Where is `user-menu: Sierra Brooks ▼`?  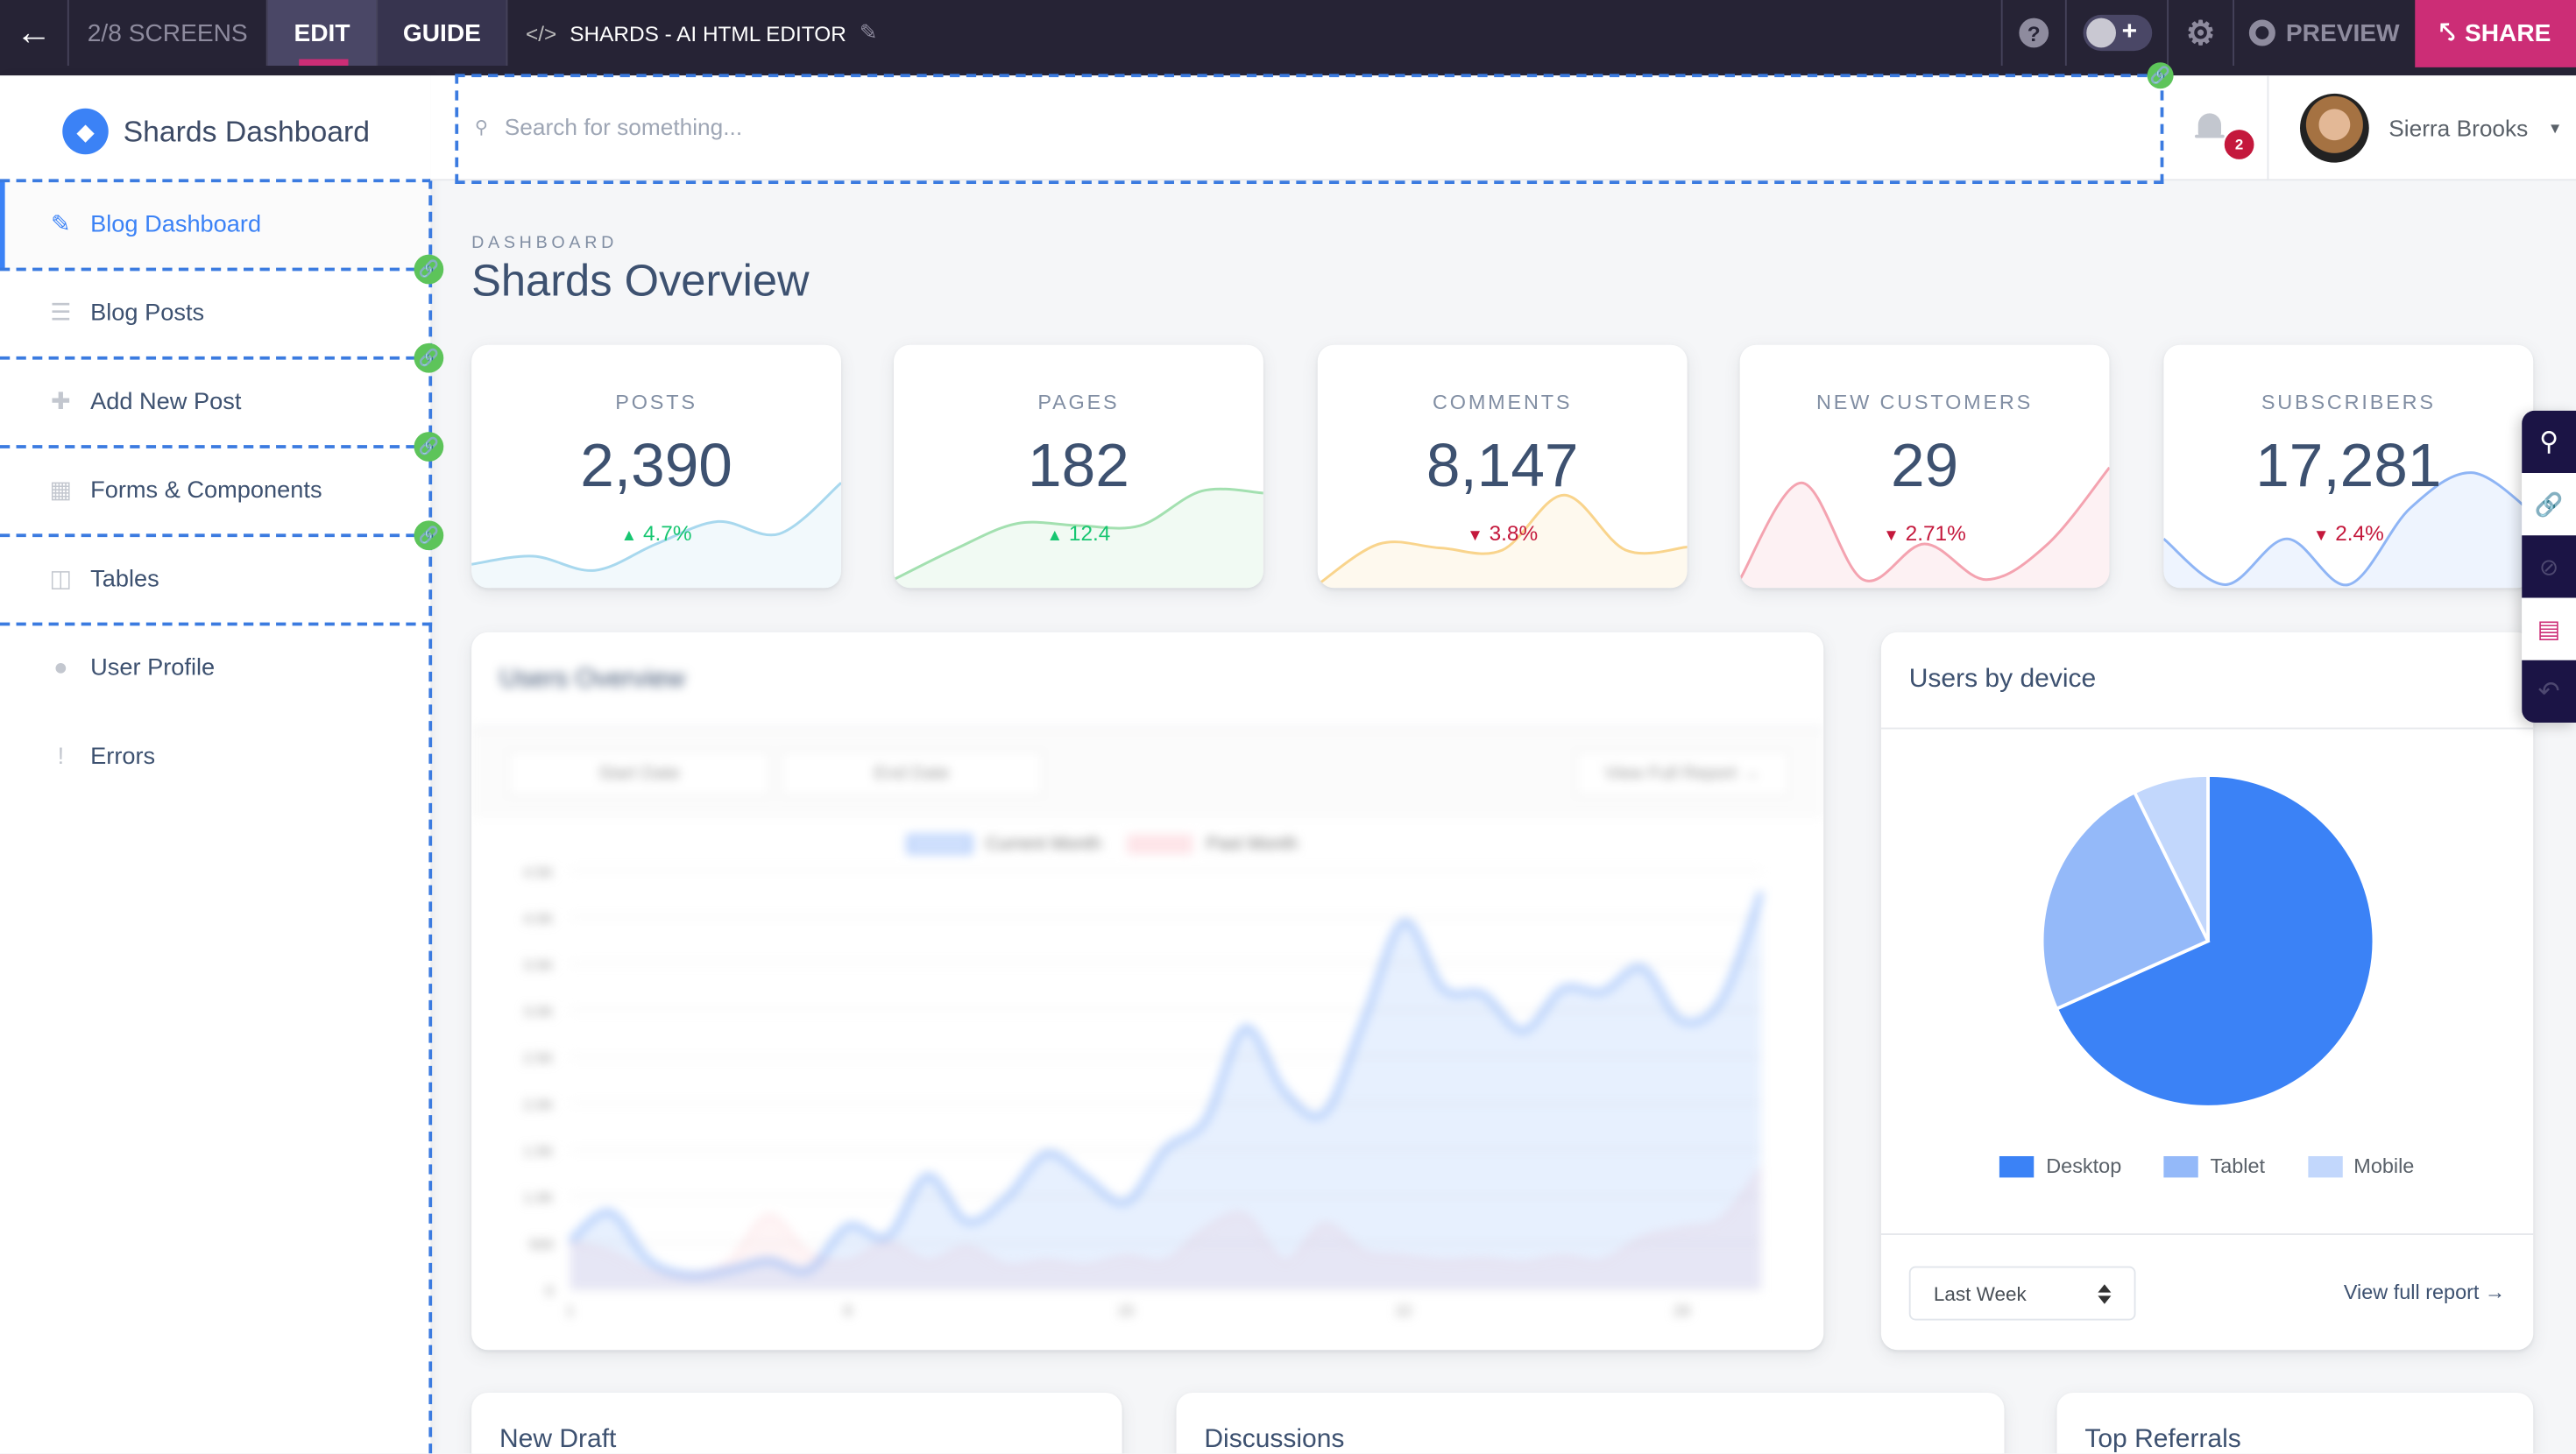
user-menu: Sierra Brooks ▼ is located at coordinates (2431, 128).